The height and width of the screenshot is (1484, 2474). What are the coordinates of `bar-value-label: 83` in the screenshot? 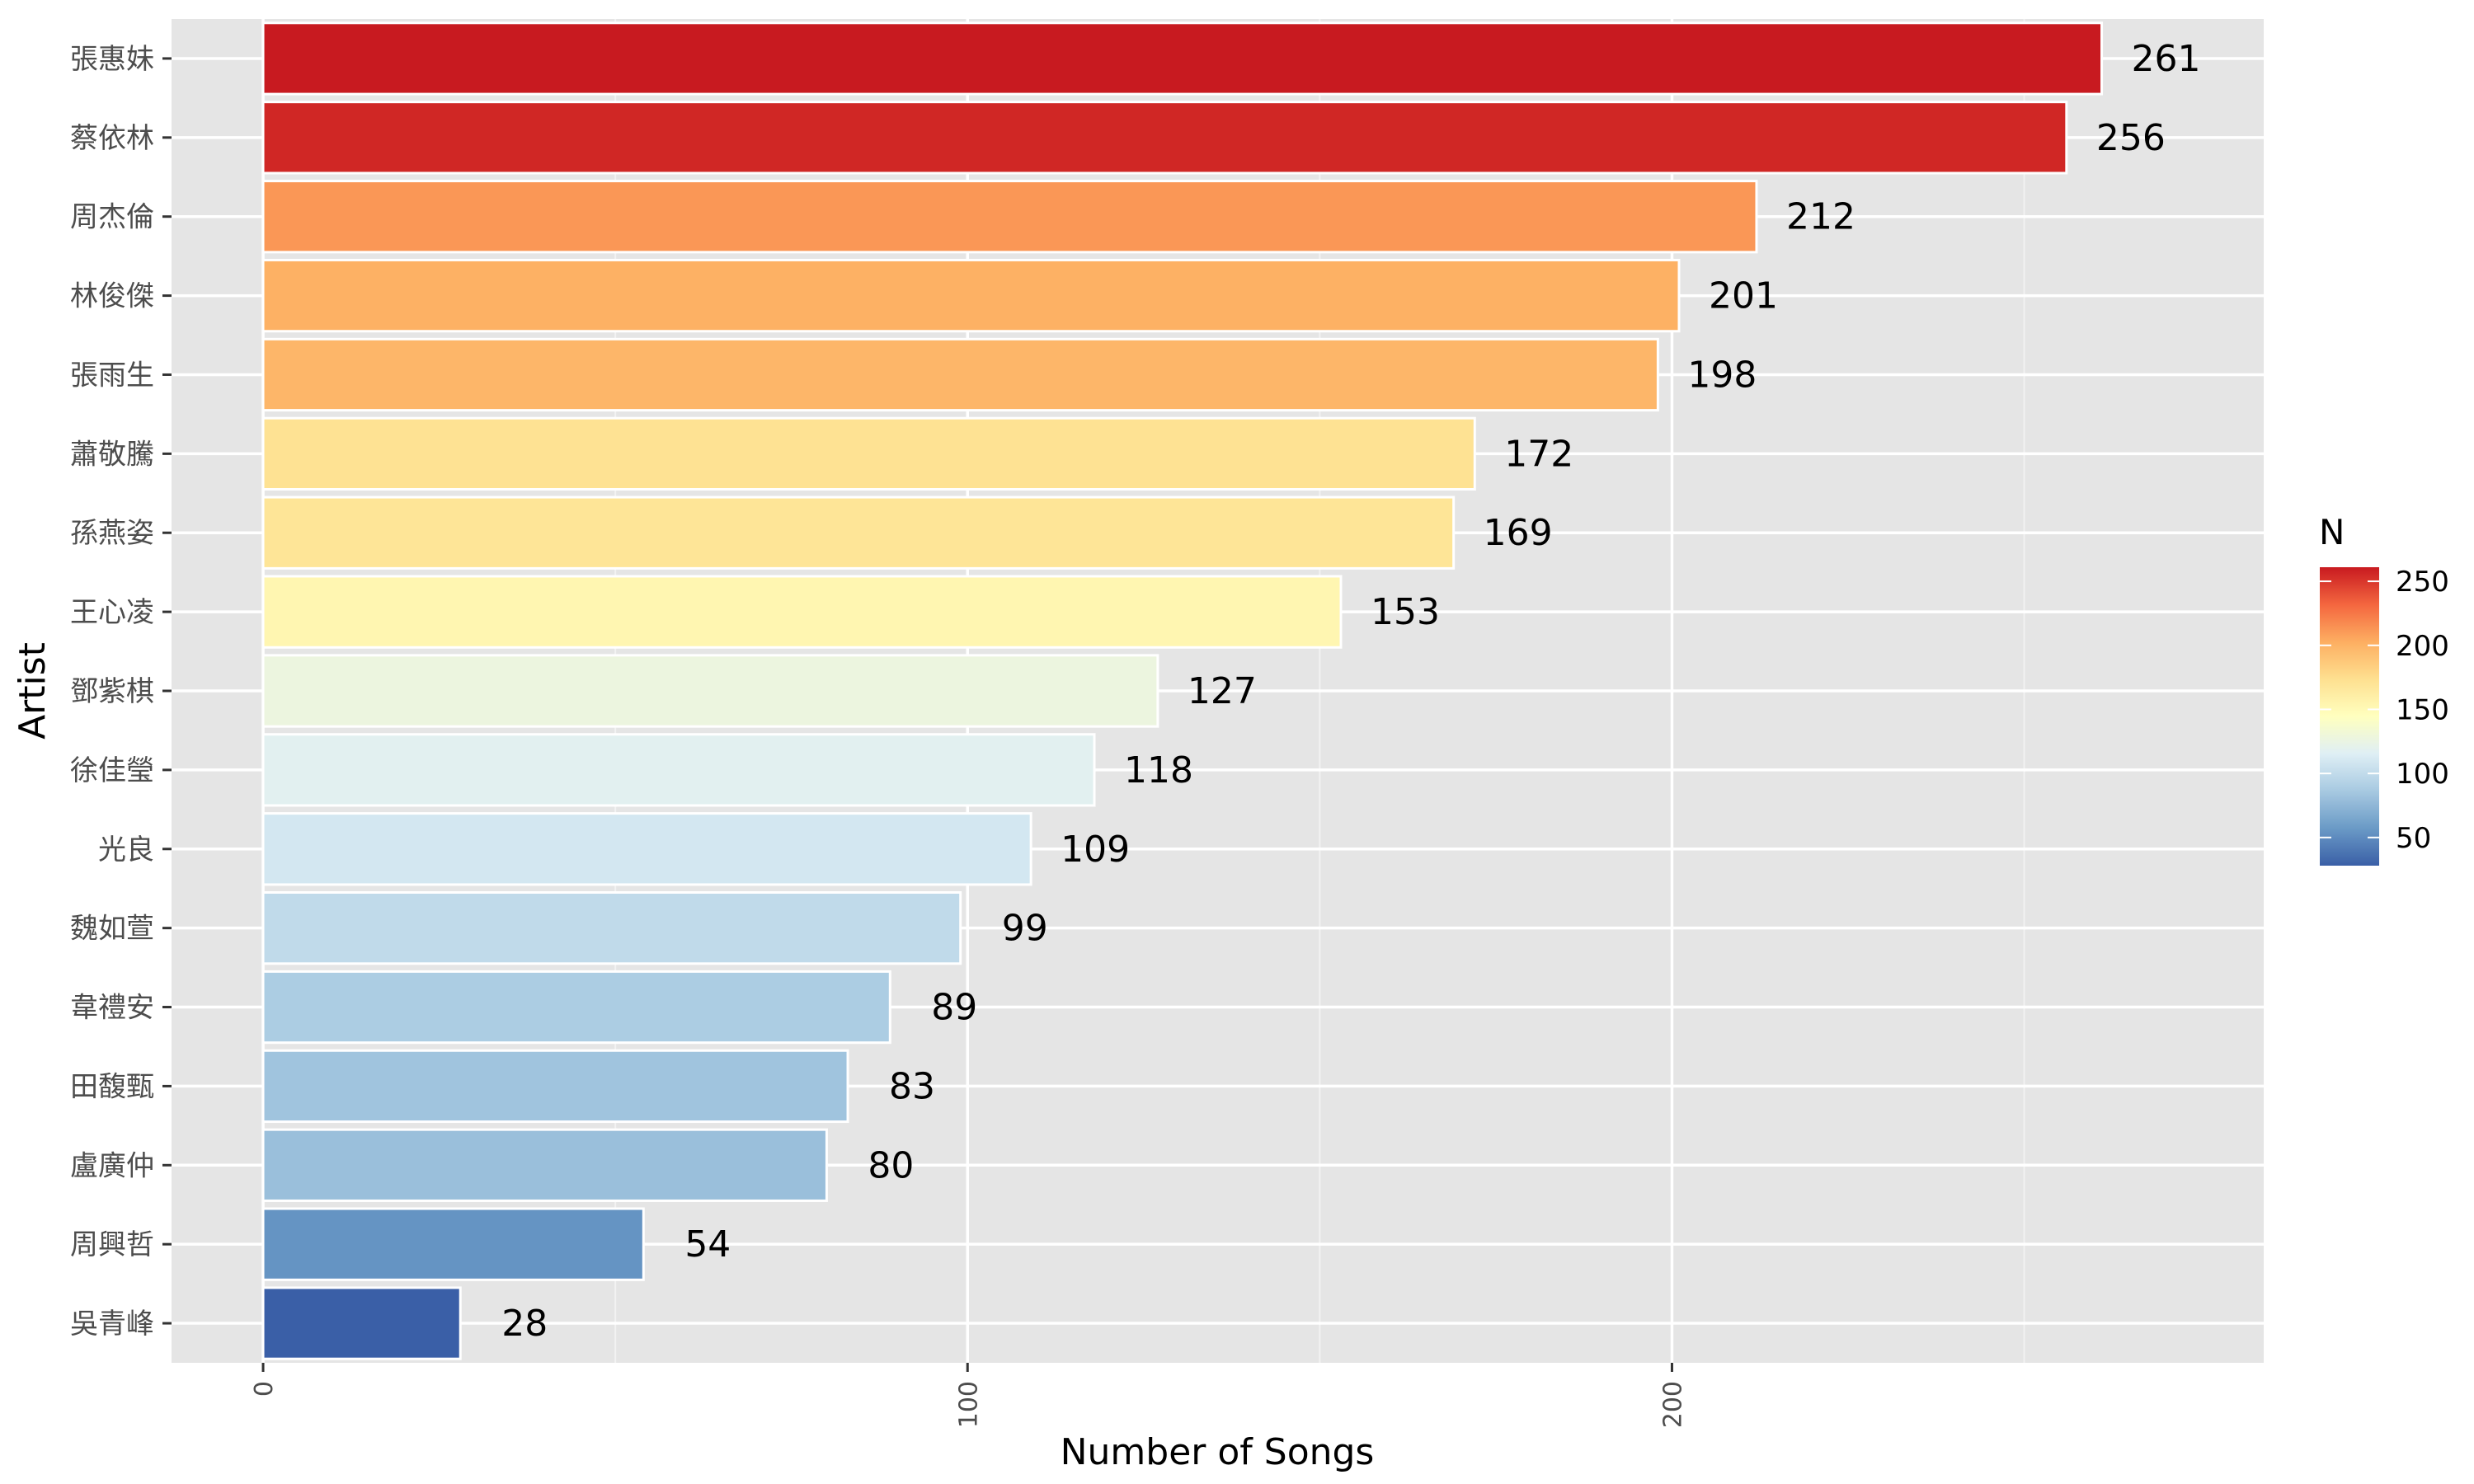 It's located at (912, 1086).